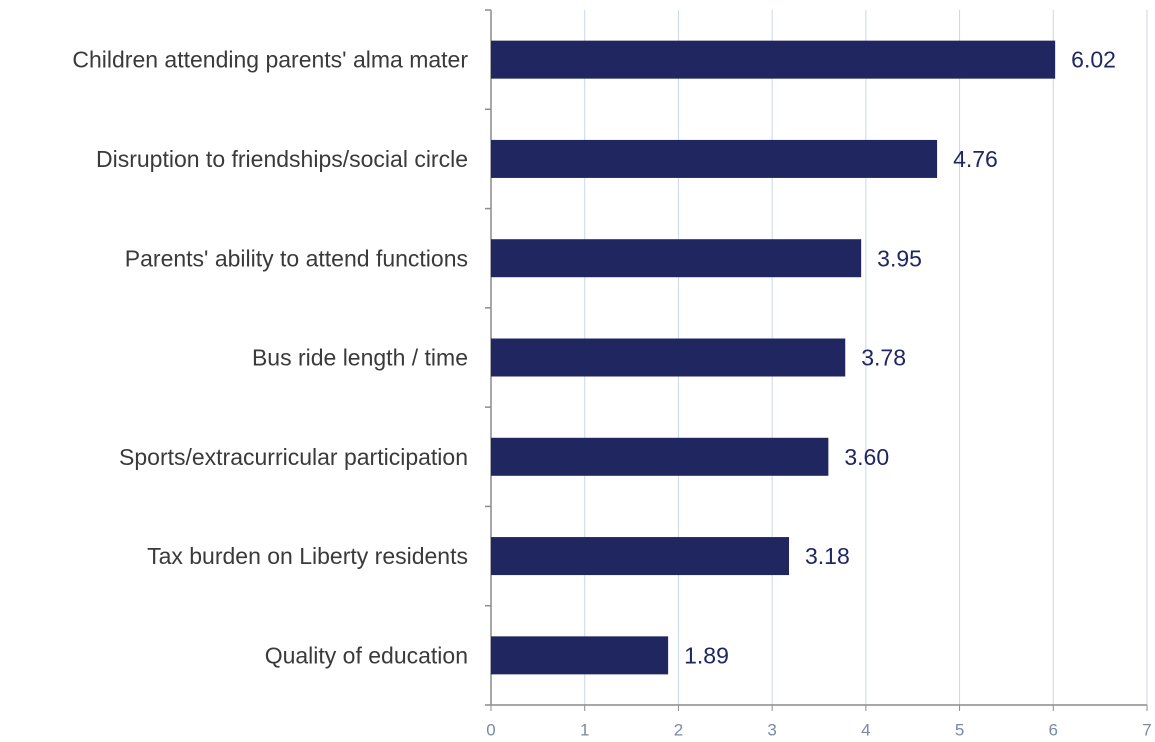 The image size is (1155, 742). Describe the element at coordinates (899, 258) in the screenshot. I see `value-label: 3.95` at that location.